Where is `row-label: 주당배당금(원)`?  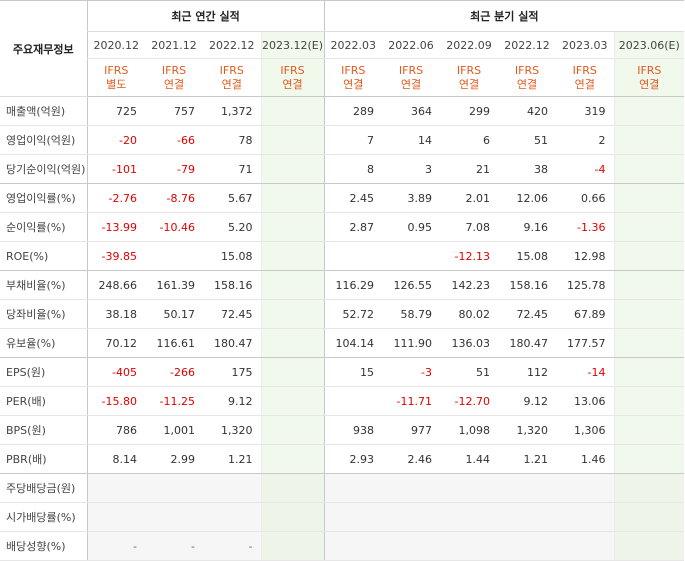 row-label: 주당배당금(원) is located at coordinates (43, 488).